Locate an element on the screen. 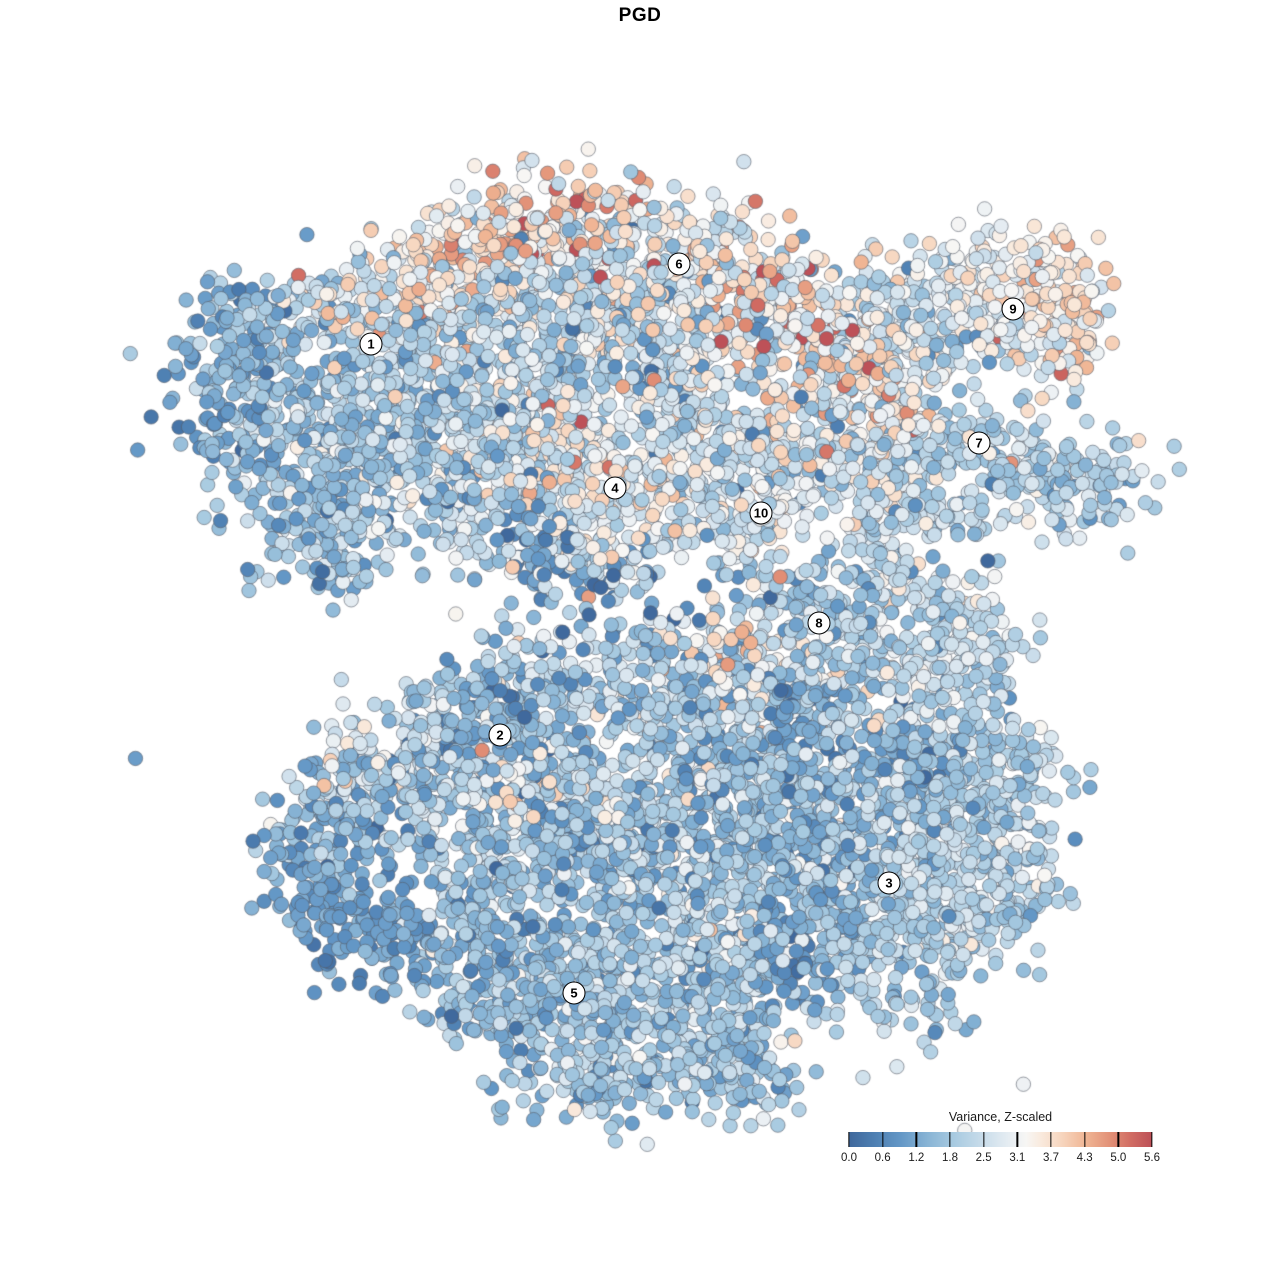 This screenshot has width=1280, height=1280. colorbar-tick-label: 0.0 is located at coordinates (849, 1158).